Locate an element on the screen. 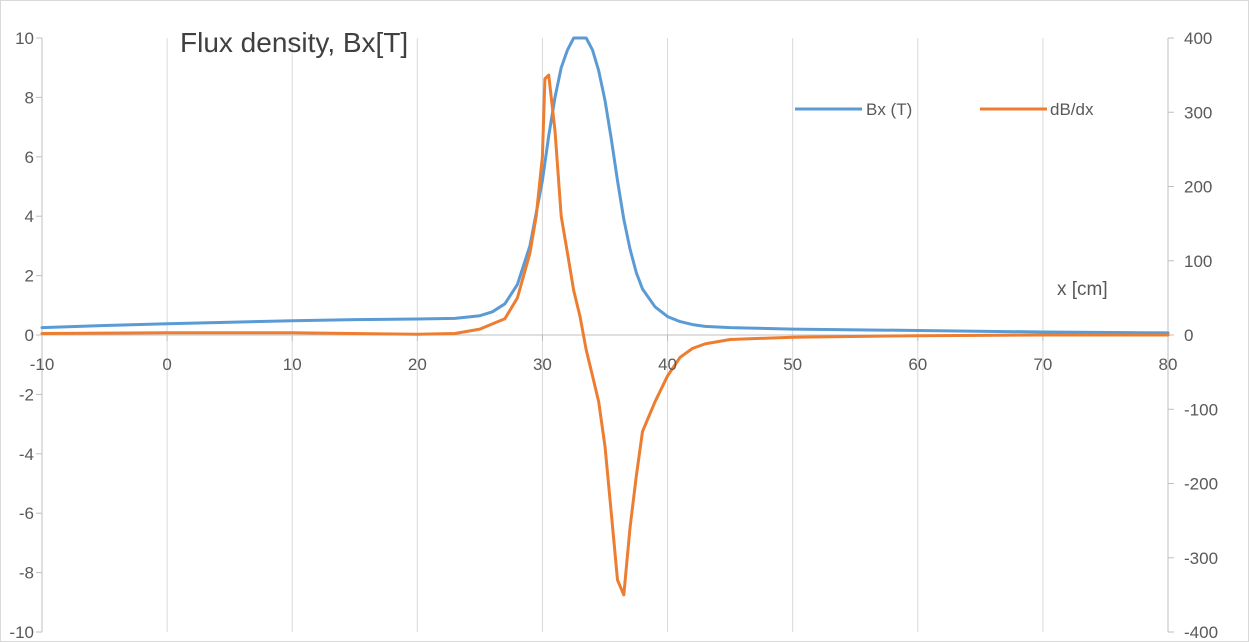  x-tick-label: 60 is located at coordinates (917, 364).